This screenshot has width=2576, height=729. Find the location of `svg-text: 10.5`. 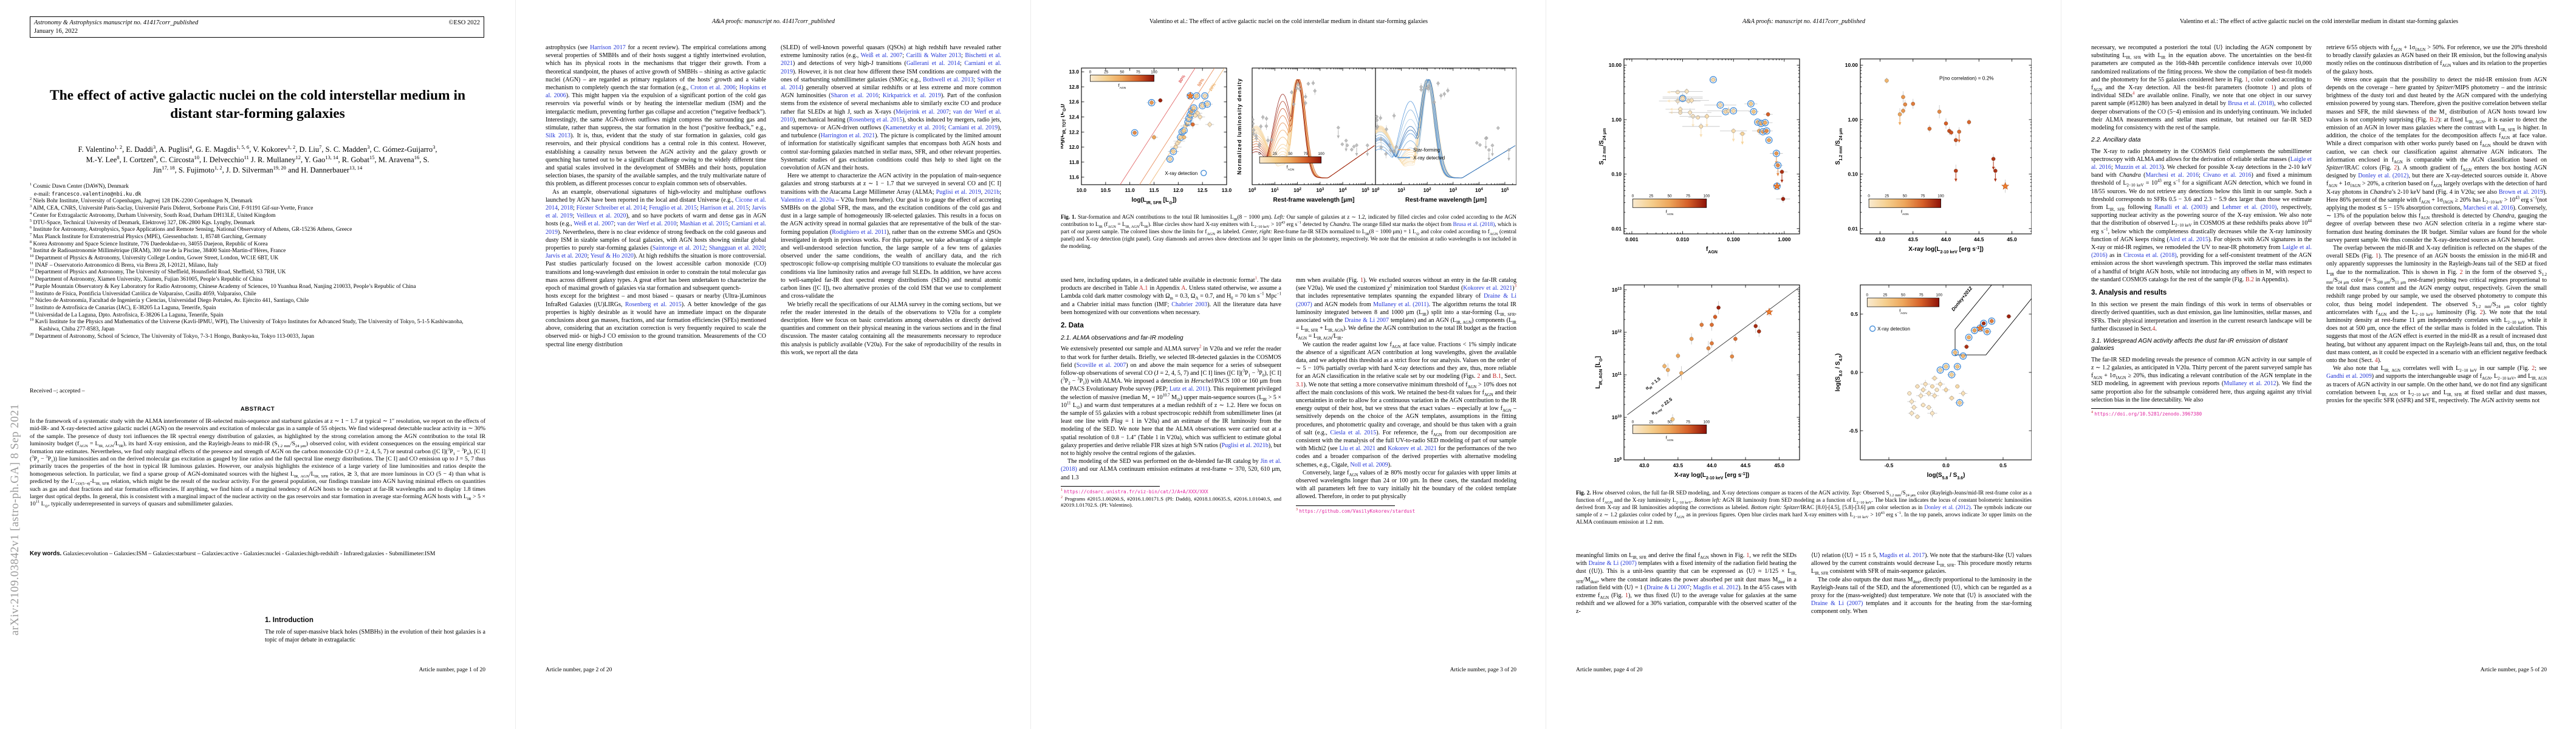

svg-text: 10.5 is located at coordinates (1106, 190).